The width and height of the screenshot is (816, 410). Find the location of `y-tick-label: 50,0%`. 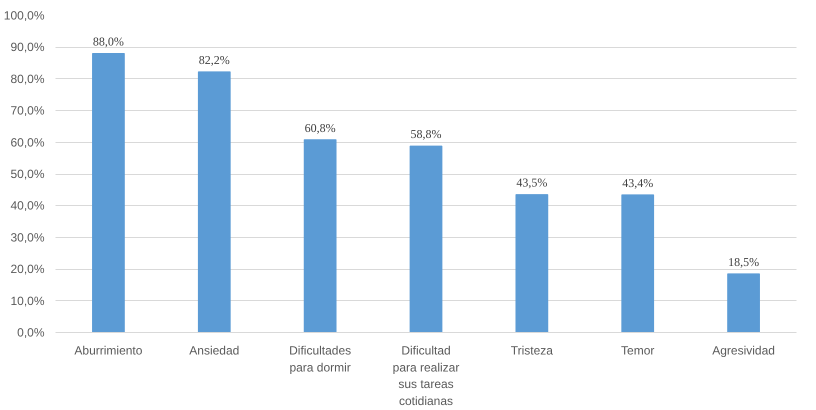

y-tick-label: 50,0% is located at coordinates (27, 174).